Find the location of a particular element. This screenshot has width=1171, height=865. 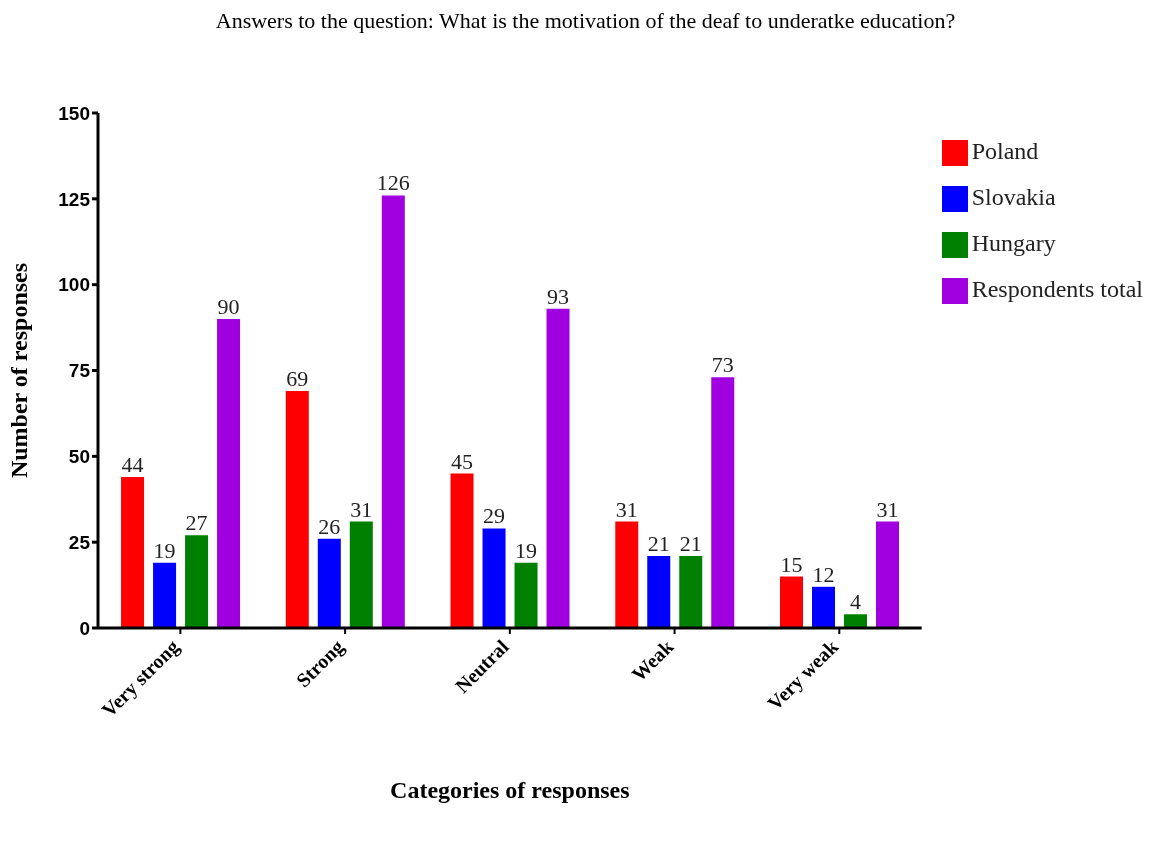

legend-label: Hungary is located at coordinates (1013, 243).